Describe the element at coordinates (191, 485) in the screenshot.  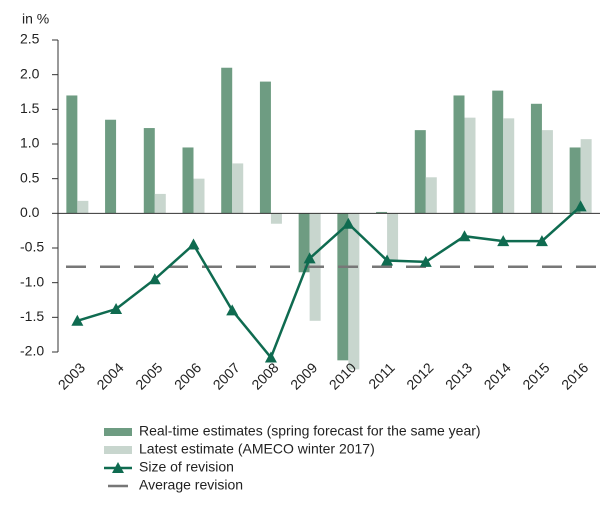
I see `legend-label: Average revision` at that location.